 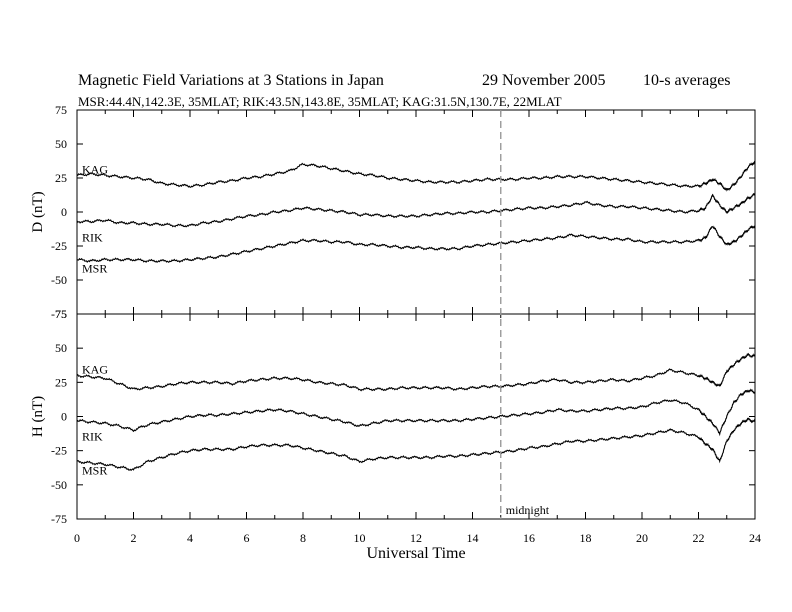 I want to click on y-axis-label: H (nT), so click(x=38, y=416).